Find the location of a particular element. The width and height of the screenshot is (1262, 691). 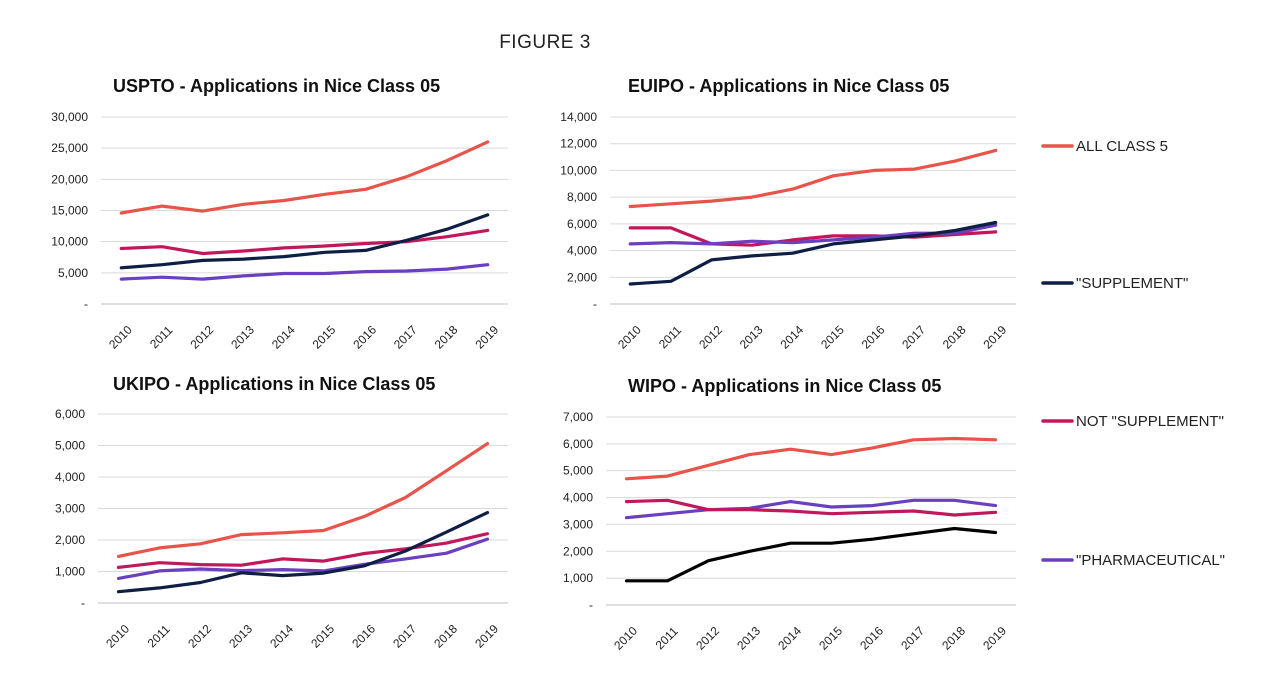

euipo-y-tick-label: 8,000 is located at coordinates (582, 197).